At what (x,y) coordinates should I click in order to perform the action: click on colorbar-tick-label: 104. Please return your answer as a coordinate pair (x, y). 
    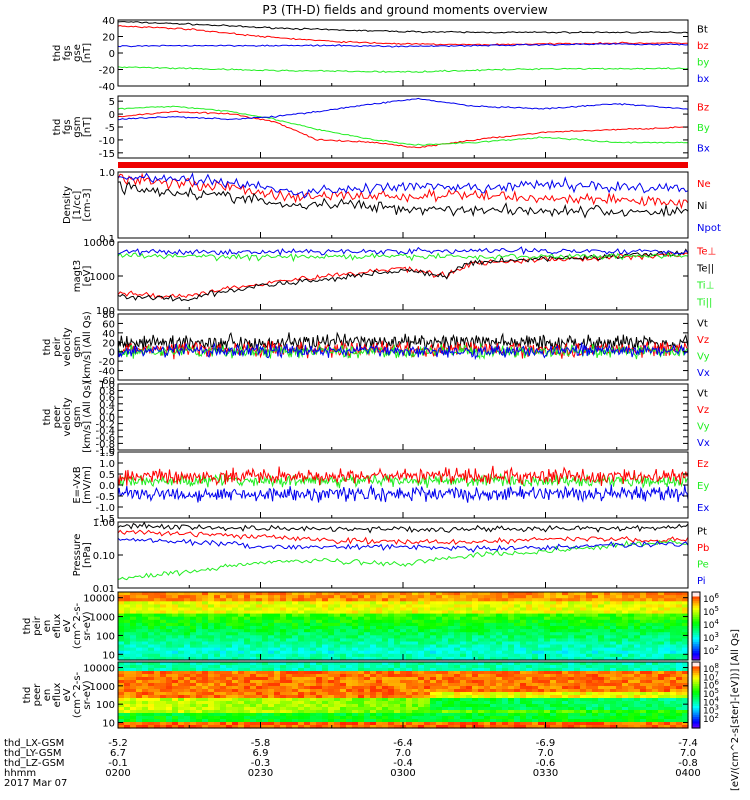
    Looking at the image, I should click on (711, 701).